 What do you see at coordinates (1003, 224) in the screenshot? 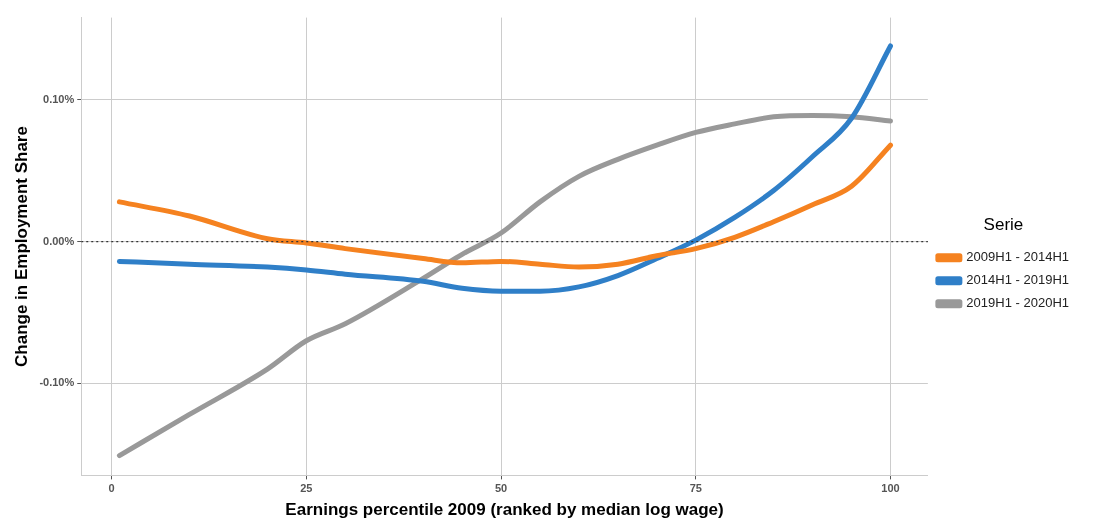
I see `legend-title: Serie` at bounding box center [1003, 224].